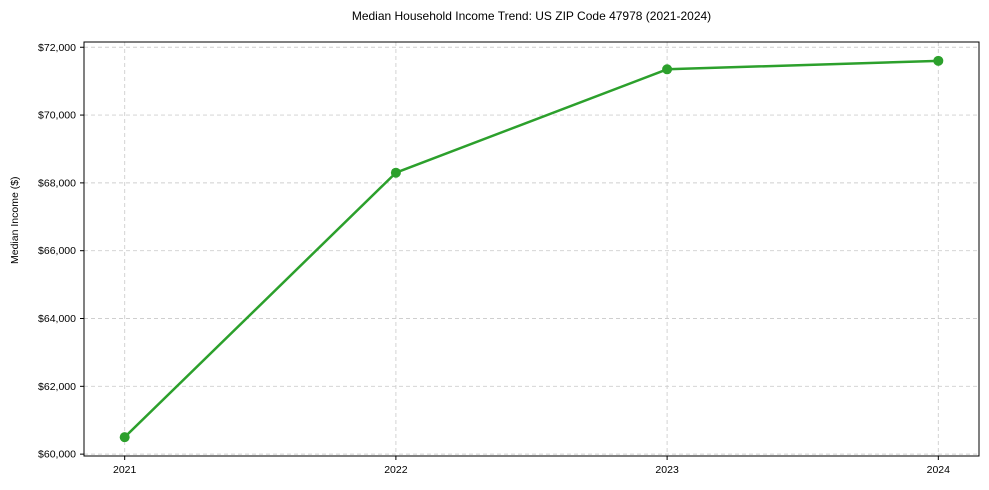 Image resolution: width=989 pixels, height=490 pixels. What do you see at coordinates (57, 48) in the screenshot?
I see `y-tick-label: $72,000` at bounding box center [57, 48].